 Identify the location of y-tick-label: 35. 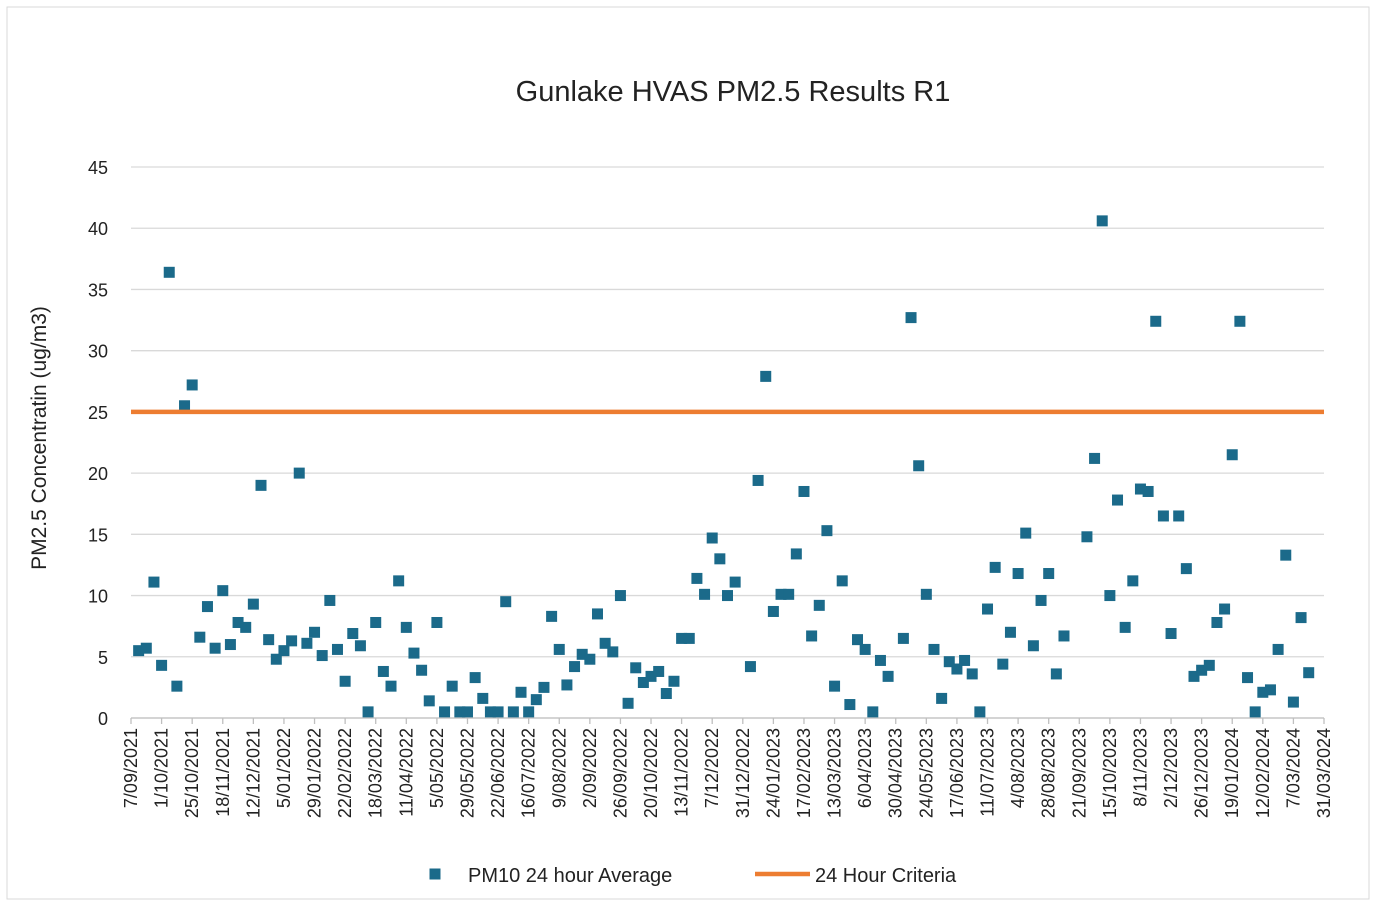
(98, 290).